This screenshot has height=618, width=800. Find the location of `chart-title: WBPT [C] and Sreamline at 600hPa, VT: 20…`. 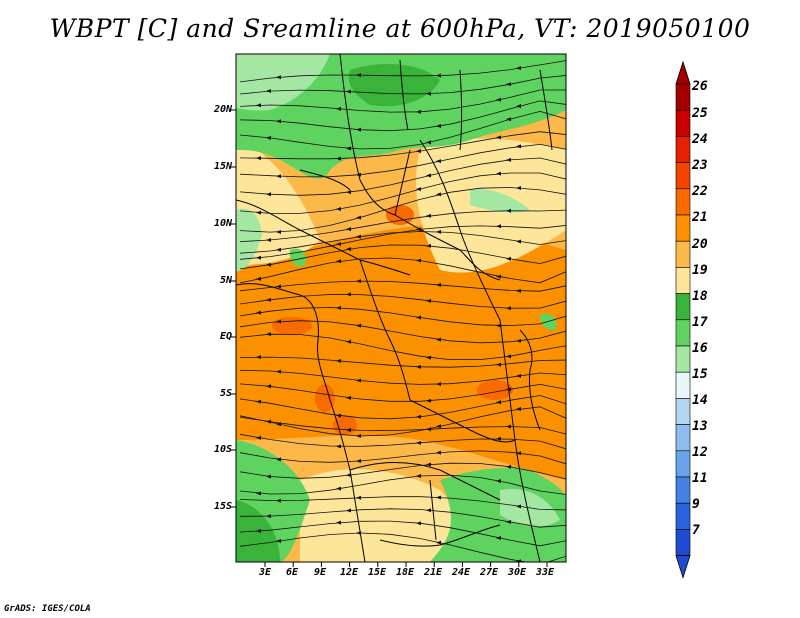

chart-title: WBPT [C] and Sreamline at 600hPa, VT: 20… is located at coordinates (400, 28).